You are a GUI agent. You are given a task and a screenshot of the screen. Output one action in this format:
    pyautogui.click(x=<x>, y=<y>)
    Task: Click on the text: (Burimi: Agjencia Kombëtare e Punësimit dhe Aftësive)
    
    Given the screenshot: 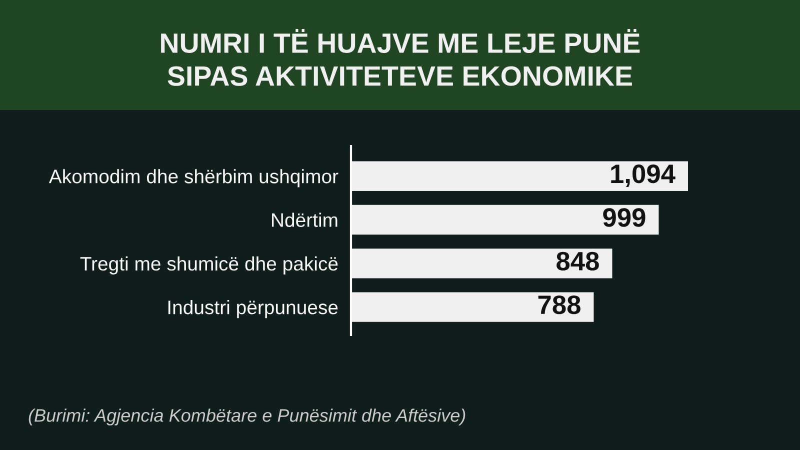 What is the action you would take?
    pyautogui.click(x=247, y=417)
    